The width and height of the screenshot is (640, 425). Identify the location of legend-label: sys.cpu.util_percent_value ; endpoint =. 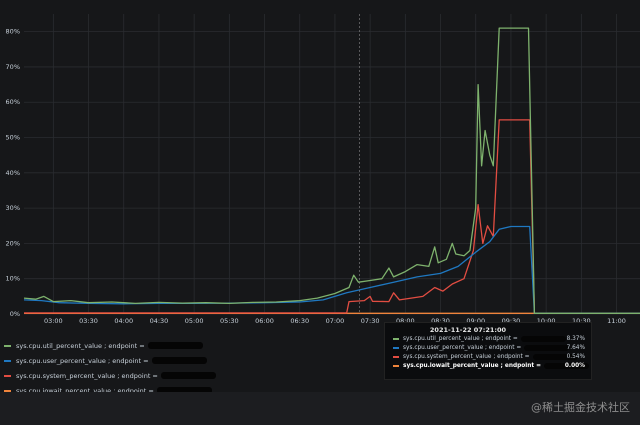
(80, 345).